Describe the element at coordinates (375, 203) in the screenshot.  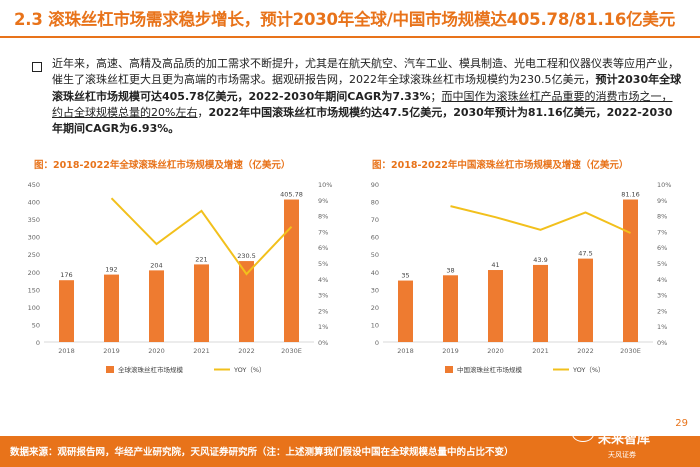
I see `y-tick-label: 80` at that location.